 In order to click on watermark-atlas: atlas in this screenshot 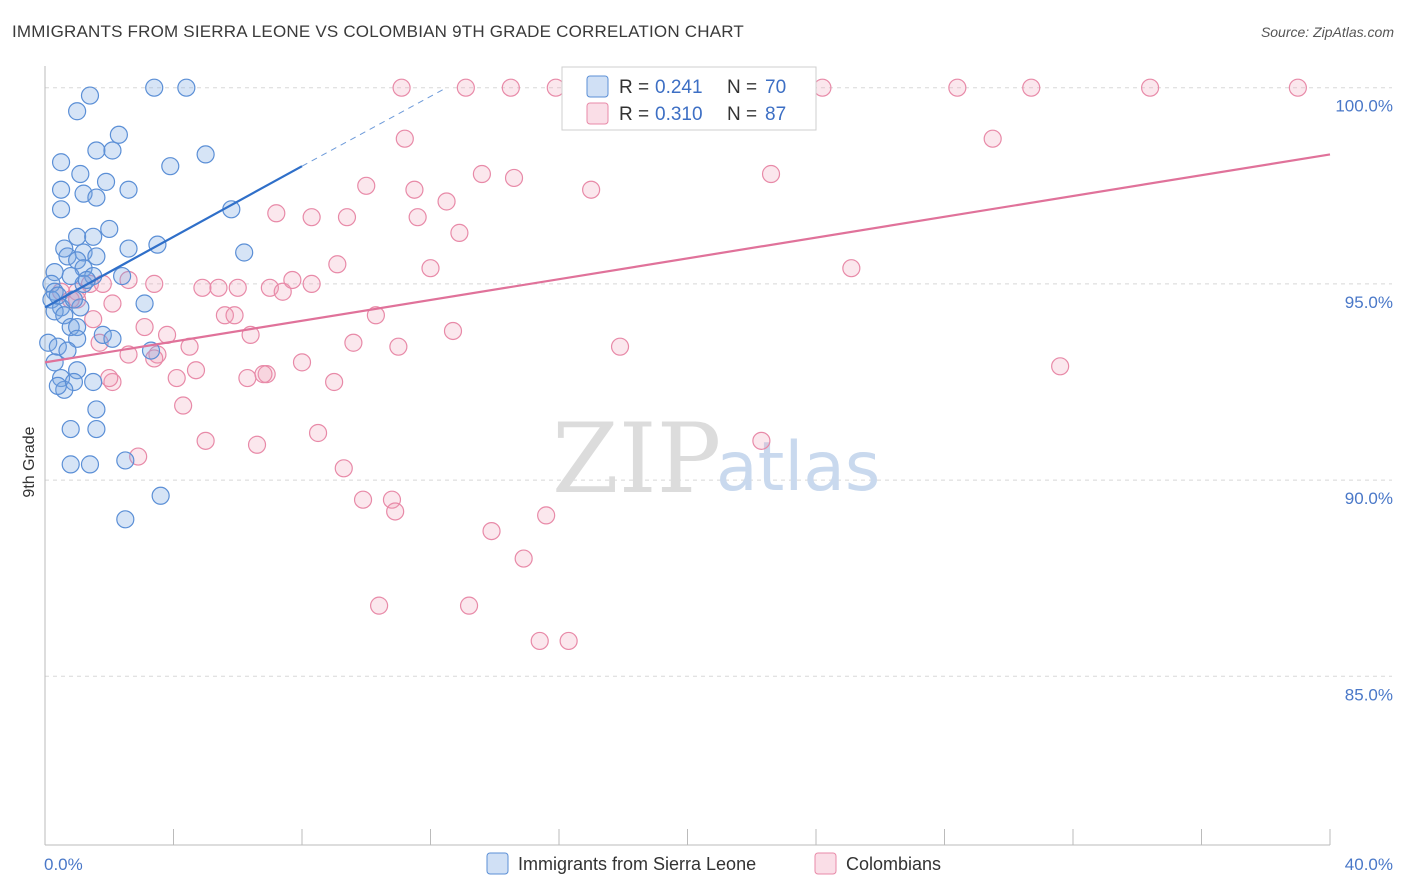, I will do `click(798, 467)`.